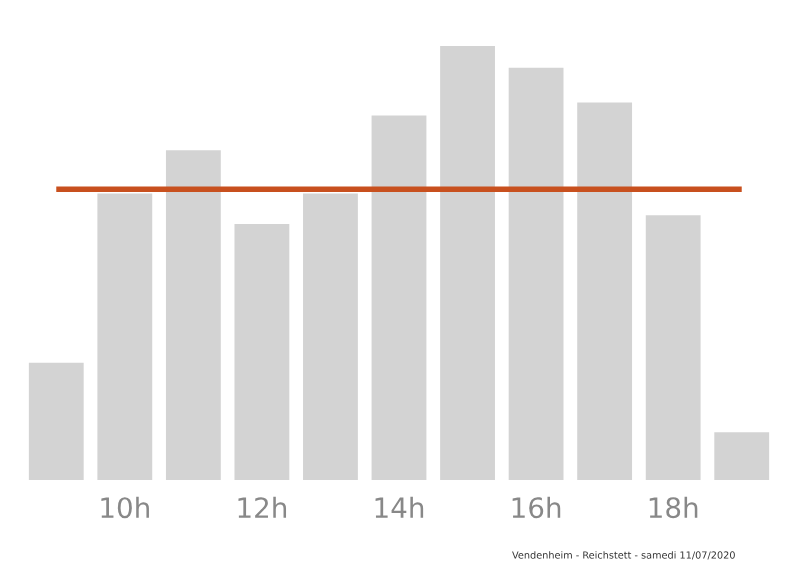 This screenshot has width=800, height=572. What do you see at coordinates (125, 507) in the screenshot?
I see `x-tick-label: 10h` at bounding box center [125, 507].